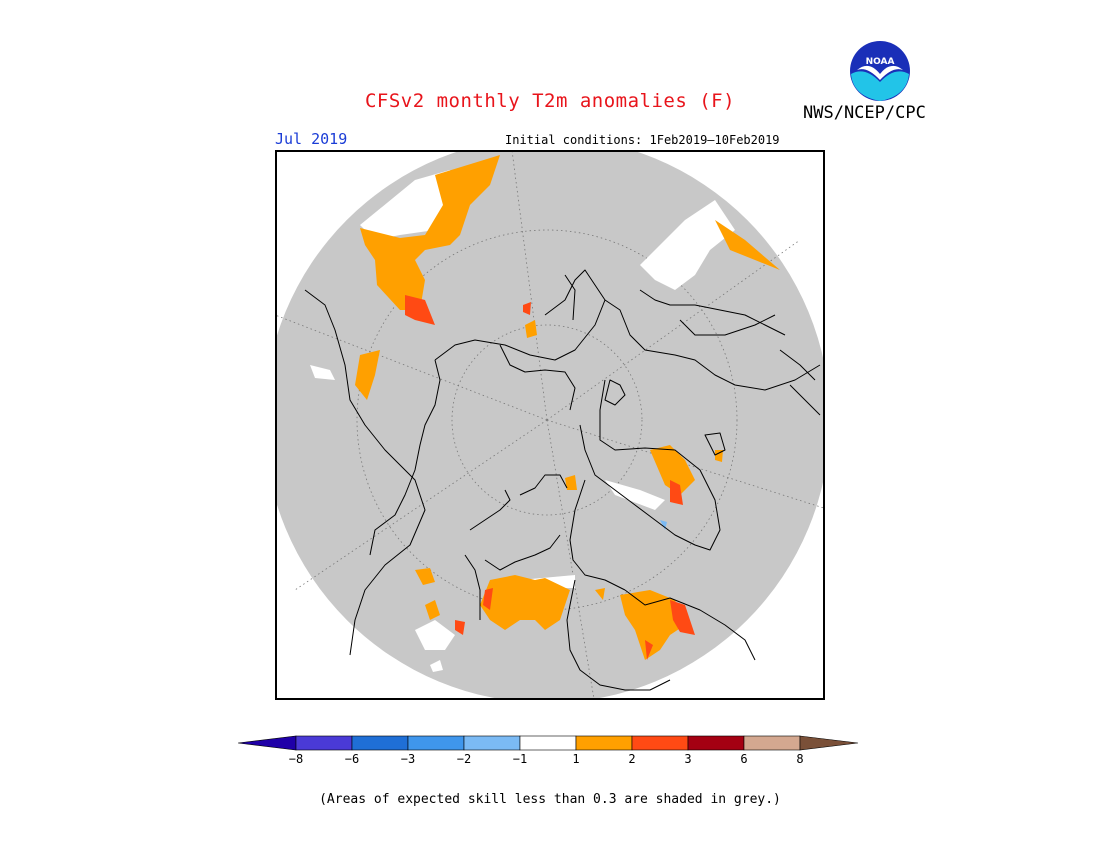 The image size is (1100, 850). Describe the element at coordinates (550, 101) in the screenshot. I see `chart-title: CFSv2 monthly T2m anomalies (F)` at that location.